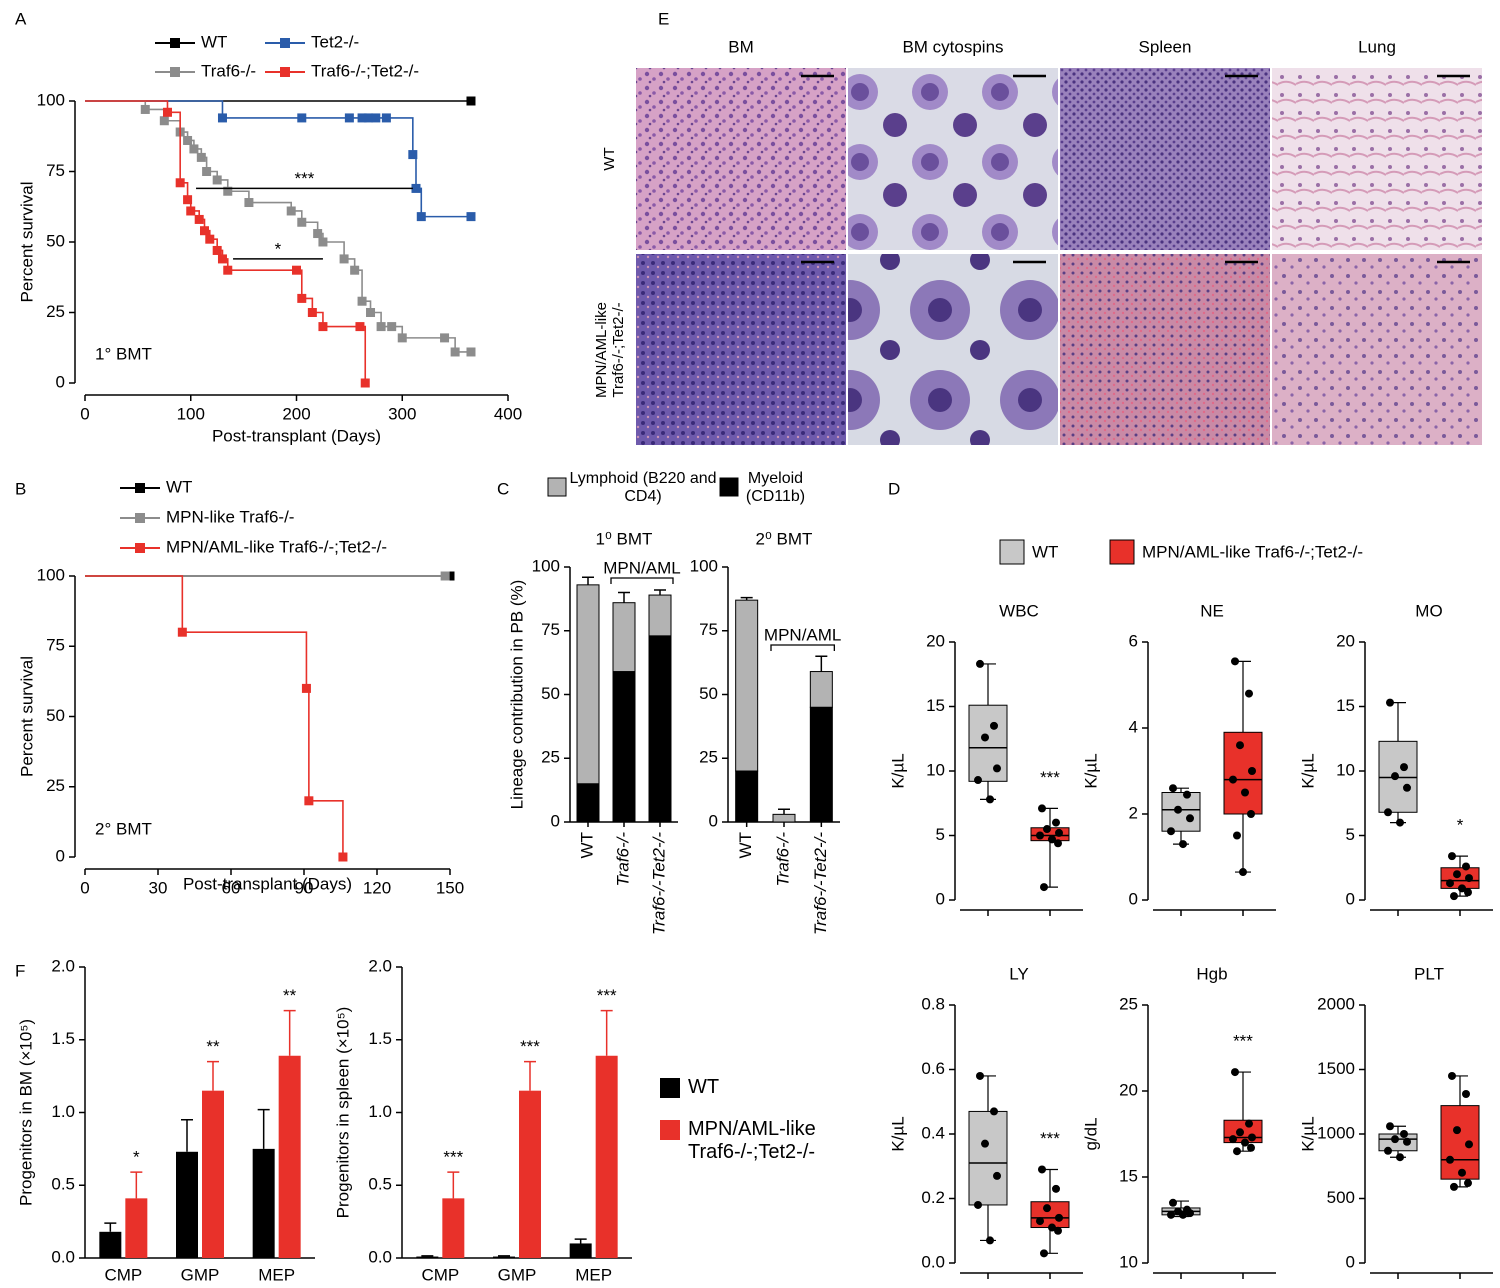 This screenshot has width=1500, height=1288. Describe the element at coordinates (191, 413) in the screenshot. I see `x-tick-label: 100` at that location.